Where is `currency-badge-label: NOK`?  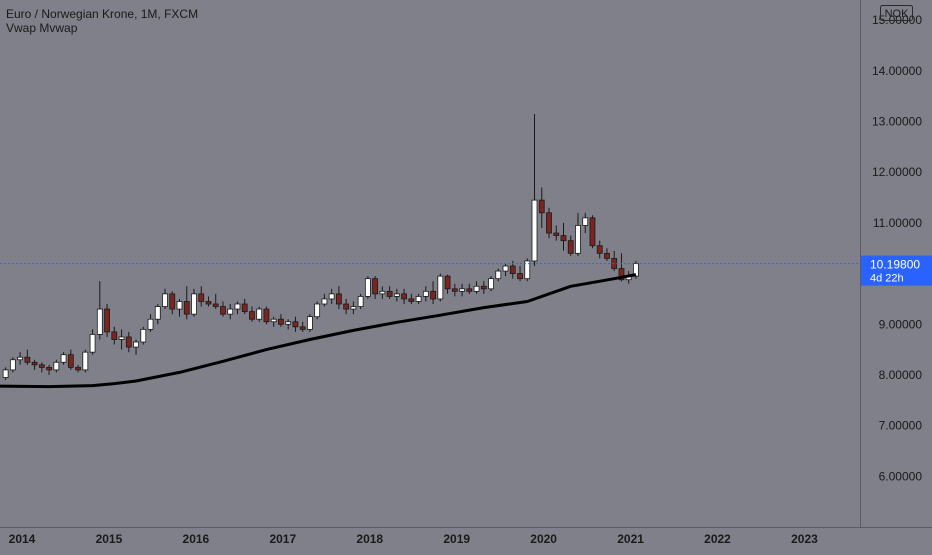 currency-badge-label: NOK is located at coordinates (897, 14).